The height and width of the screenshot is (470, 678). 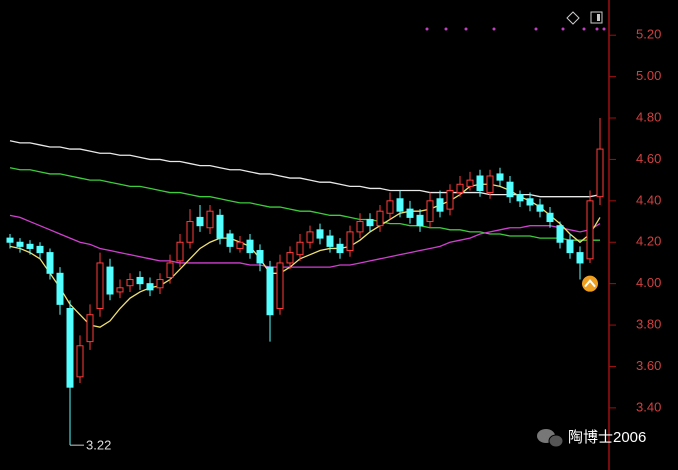 I want to click on signal-marker-arrow, so click(x=590, y=283).